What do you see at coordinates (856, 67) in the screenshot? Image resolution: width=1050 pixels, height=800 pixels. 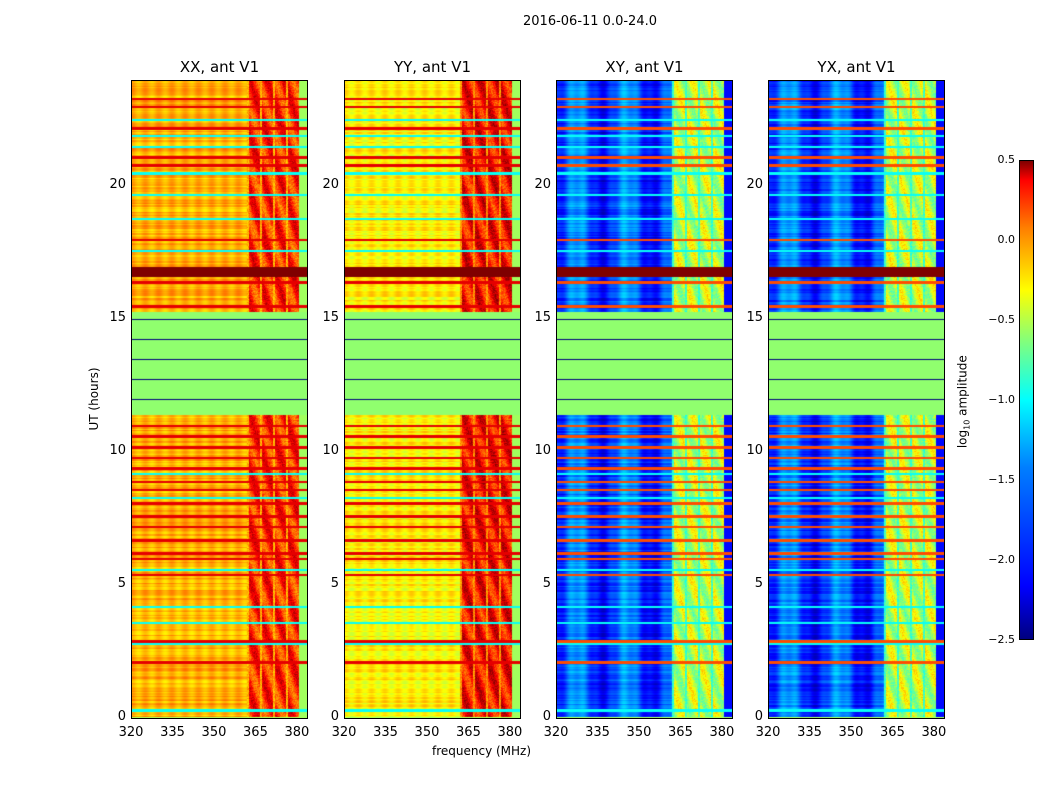 I see `panel-title: YX, ant V1` at bounding box center [856, 67].